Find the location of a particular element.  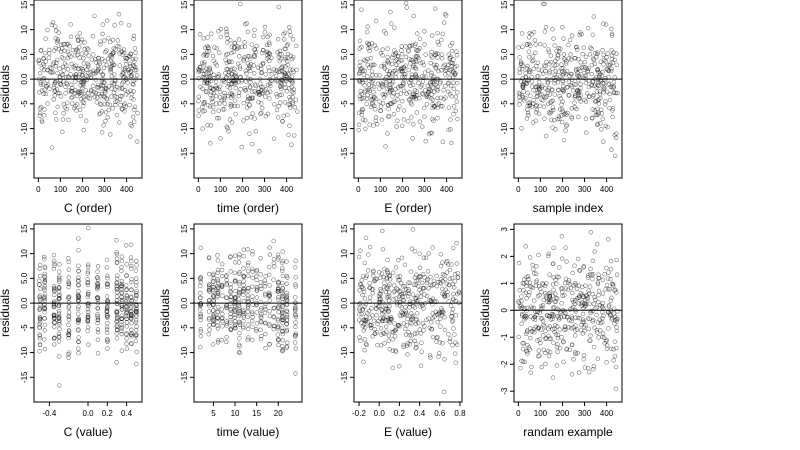

y-tick-label: -10 is located at coordinates (344, 352).